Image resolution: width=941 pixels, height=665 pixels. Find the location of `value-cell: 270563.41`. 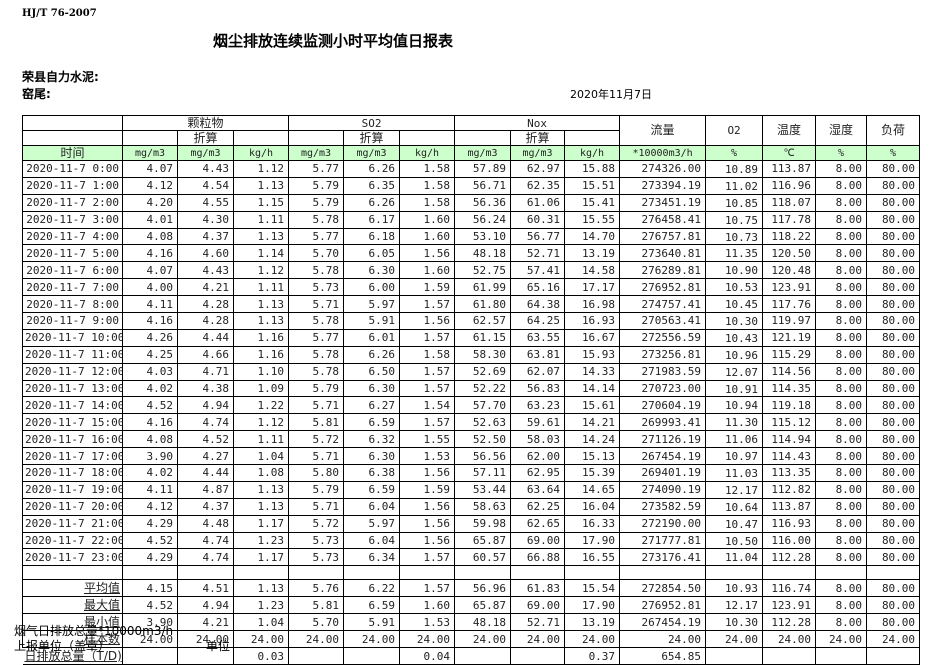

value-cell: 270563.41 is located at coordinates (663, 321).